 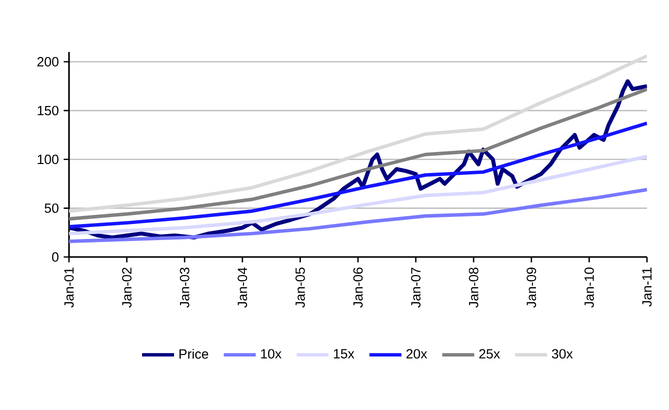 What do you see at coordinates (489, 354) in the screenshot?
I see `legend-label: 25x` at bounding box center [489, 354].